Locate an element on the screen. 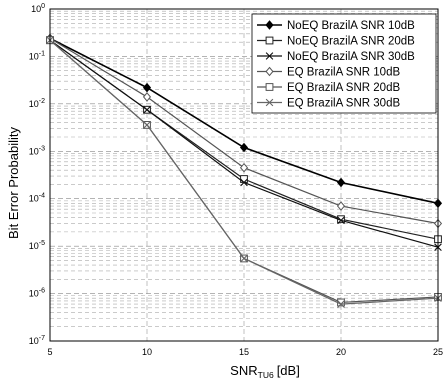 Image resolution: width=444 pixels, height=382 pixels. x-axis-label-main: SNR is located at coordinates (243, 370).